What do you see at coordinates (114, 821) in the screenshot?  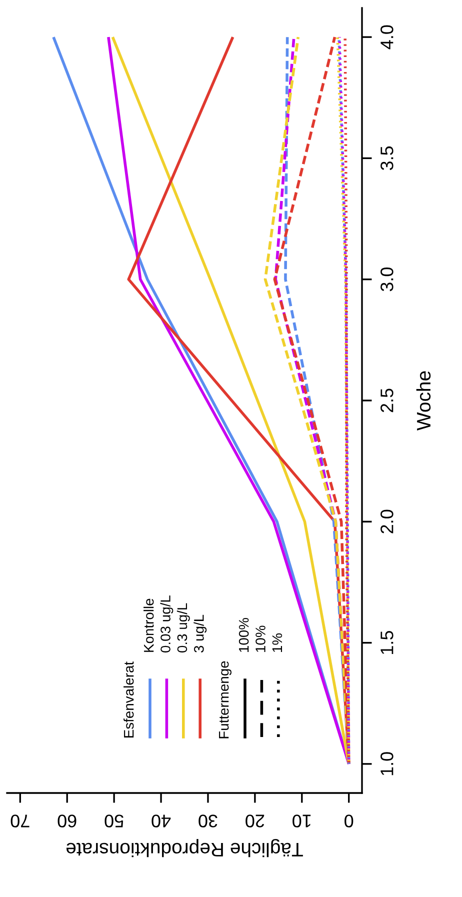 I see `x-tick-label: 50` at bounding box center [114, 821].